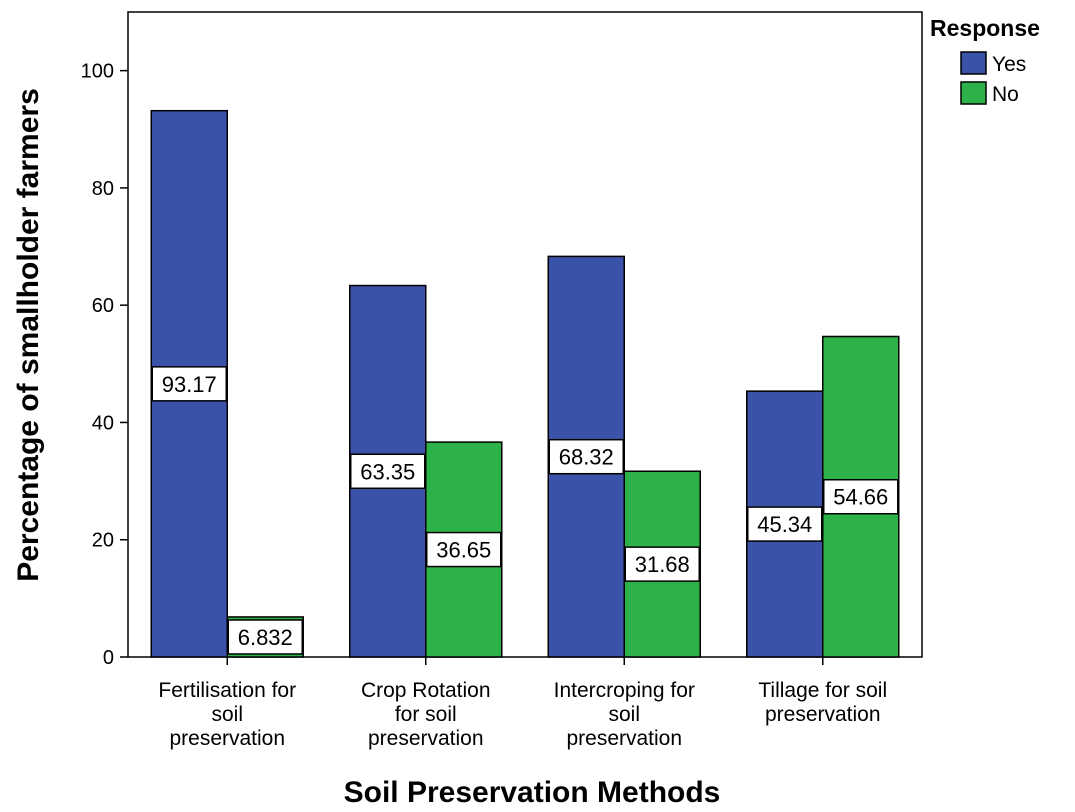 The image size is (1075, 812). Describe the element at coordinates (1009, 64) in the screenshot. I see `legend-label-yes: Yes` at that location.